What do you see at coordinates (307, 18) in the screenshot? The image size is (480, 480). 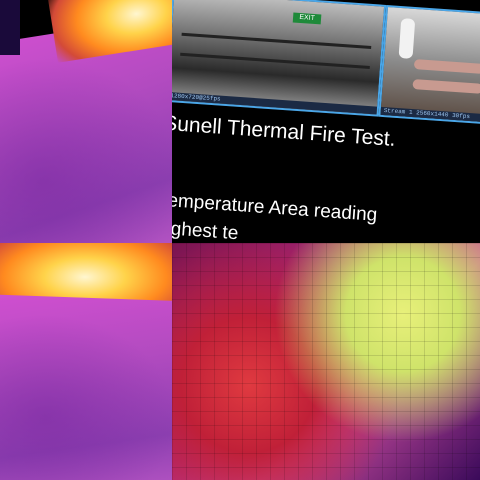 I see `exit-sign: EXIT` at bounding box center [307, 18].